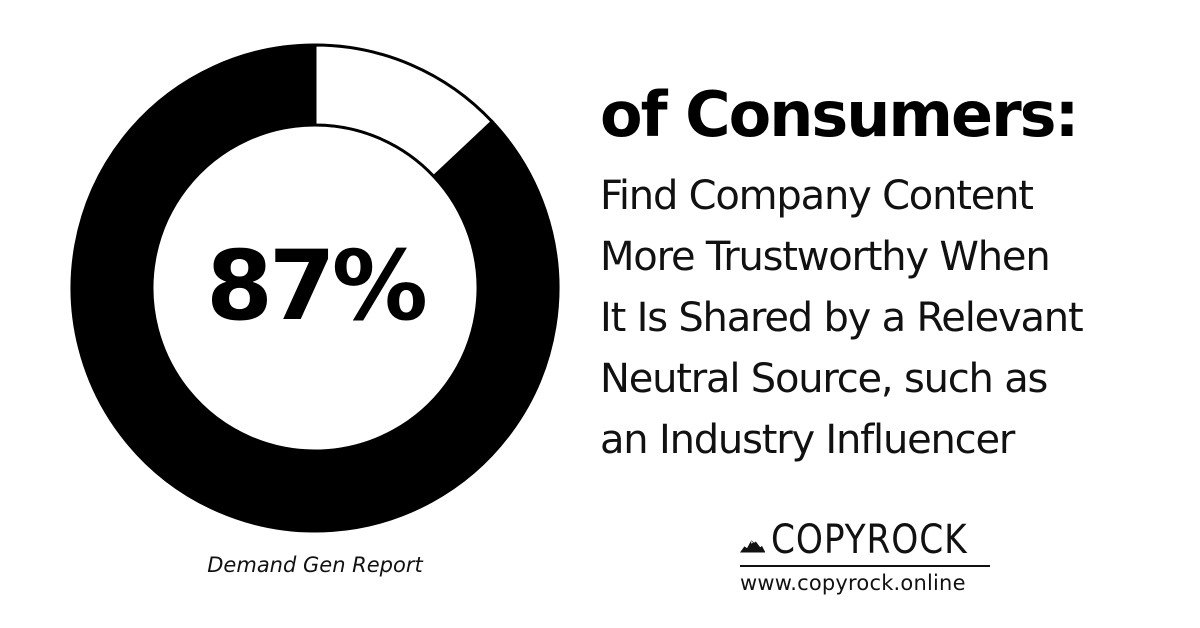  I want to click on statement-line-5: an Industry Influencer, so click(807, 440).